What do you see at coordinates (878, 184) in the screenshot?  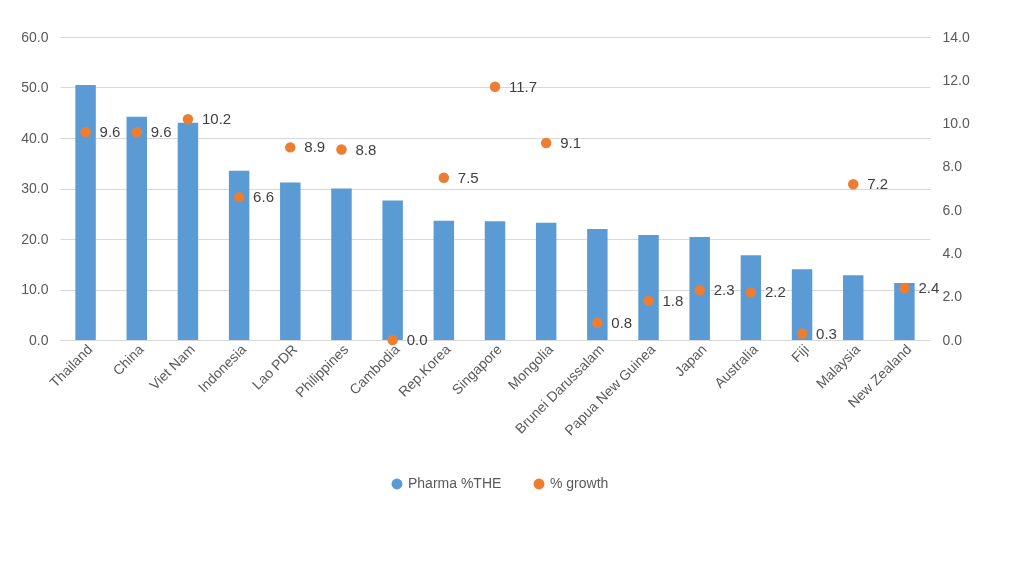 I see `data-label: 7.2` at bounding box center [878, 184].